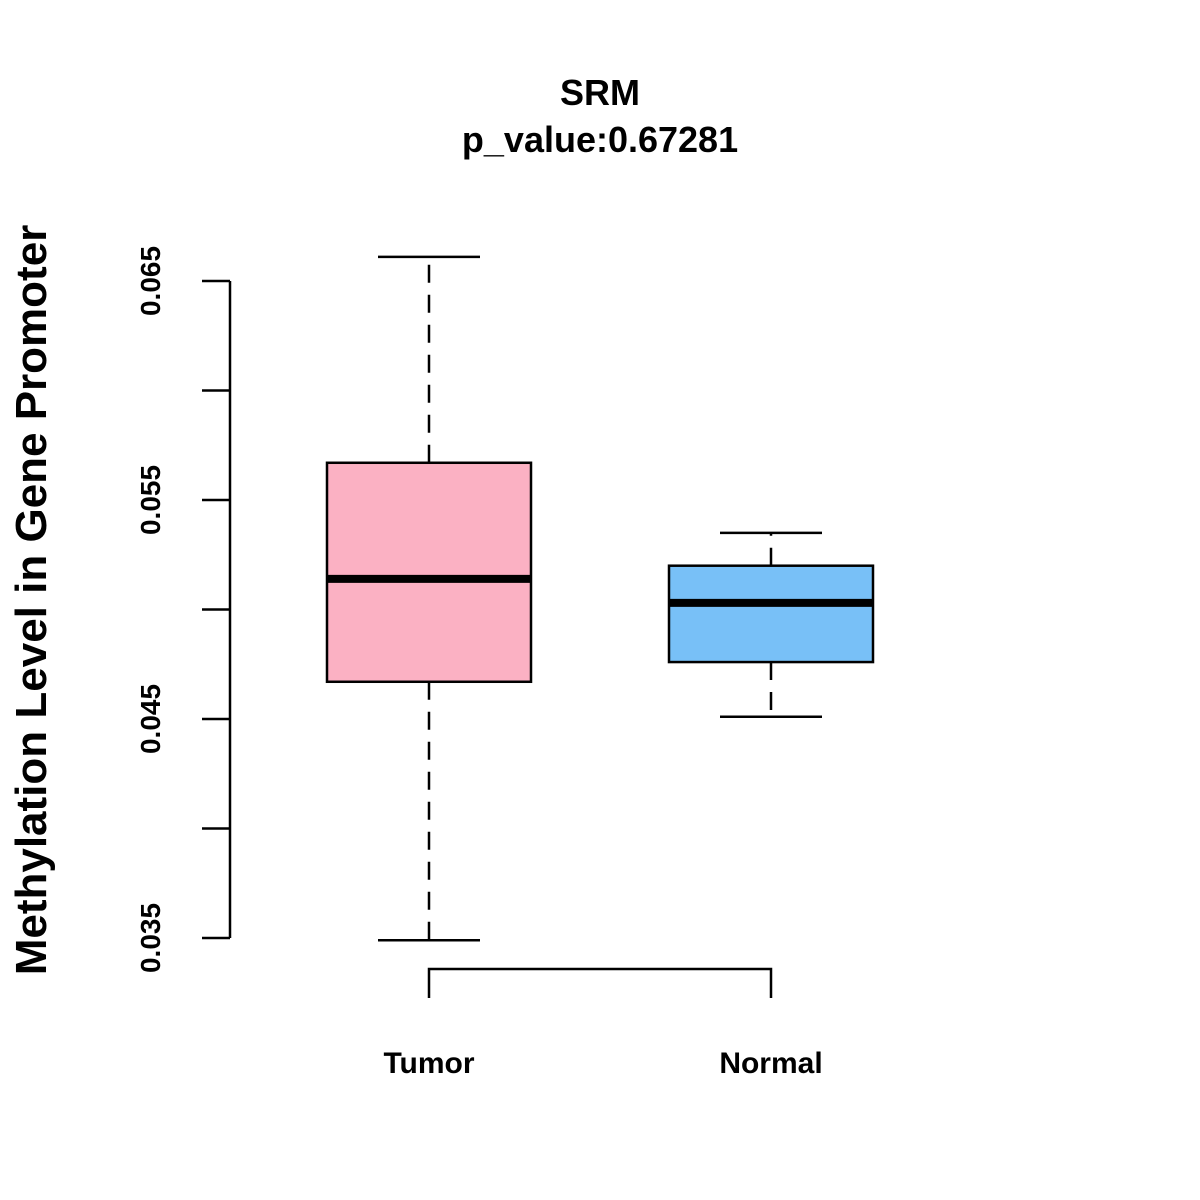 This screenshot has height=1200, width=1200. I want to click on box-tumor, so click(429, 598).